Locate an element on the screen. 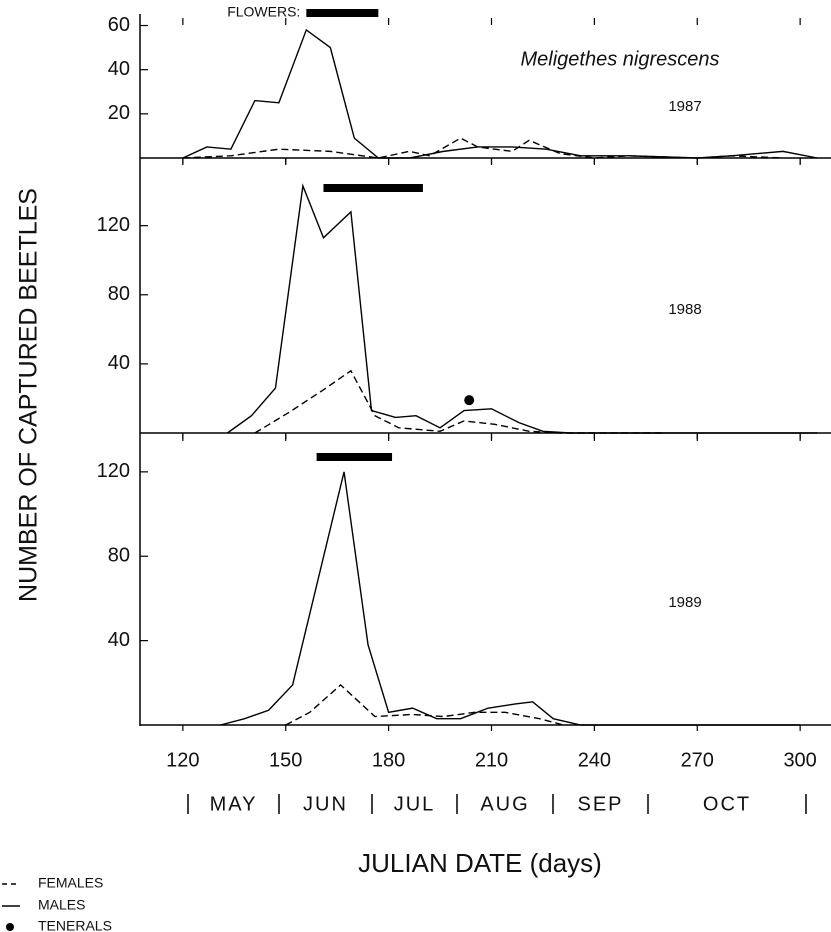 The height and width of the screenshot is (932, 831). x-tick-label: 270 is located at coordinates (697, 760).